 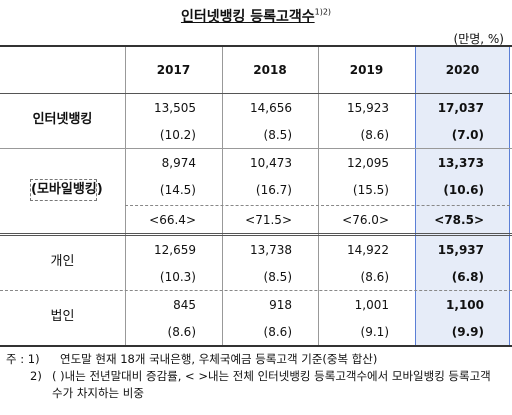 I want to click on cell-value: <76.0>, so click(x=365, y=220).